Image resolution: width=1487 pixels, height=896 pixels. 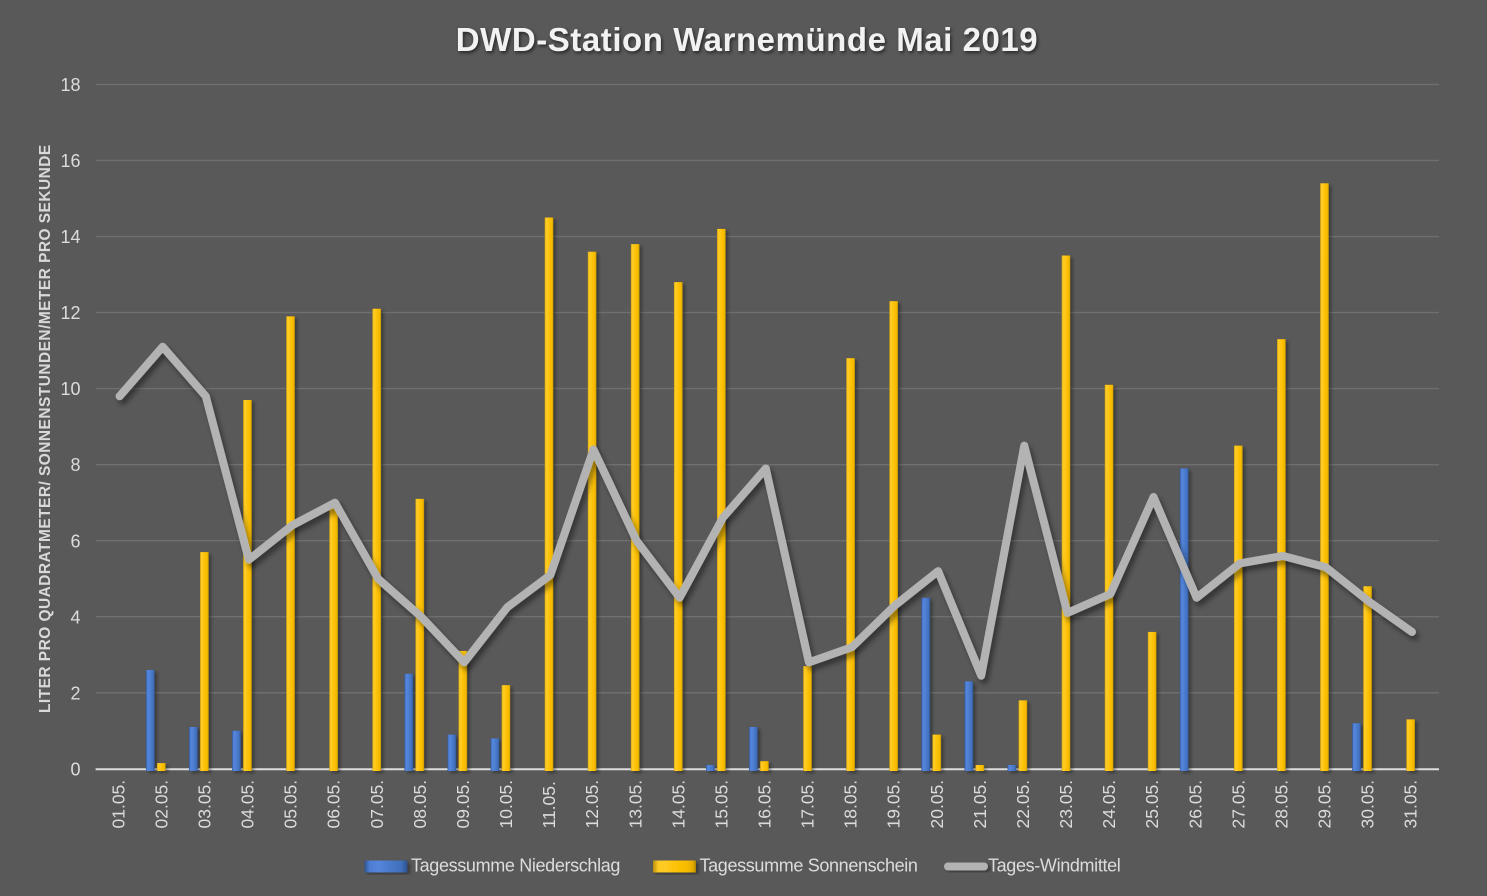 What do you see at coordinates (377, 804) in the screenshot?
I see `svg-text: 07.05.` at bounding box center [377, 804].